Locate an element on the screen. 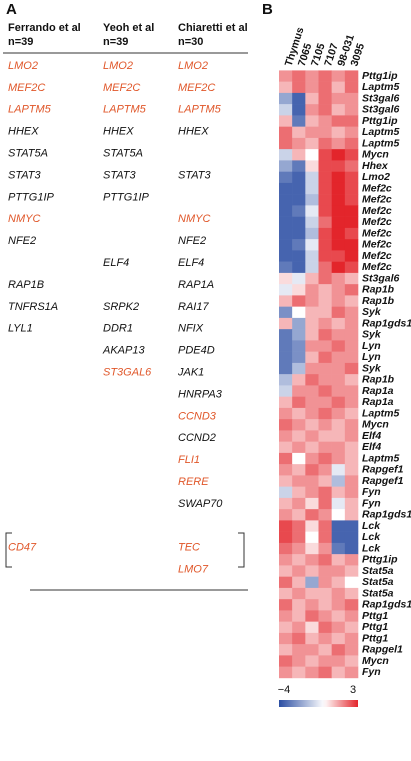  gene: CD47 is located at coordinates (22, 548).